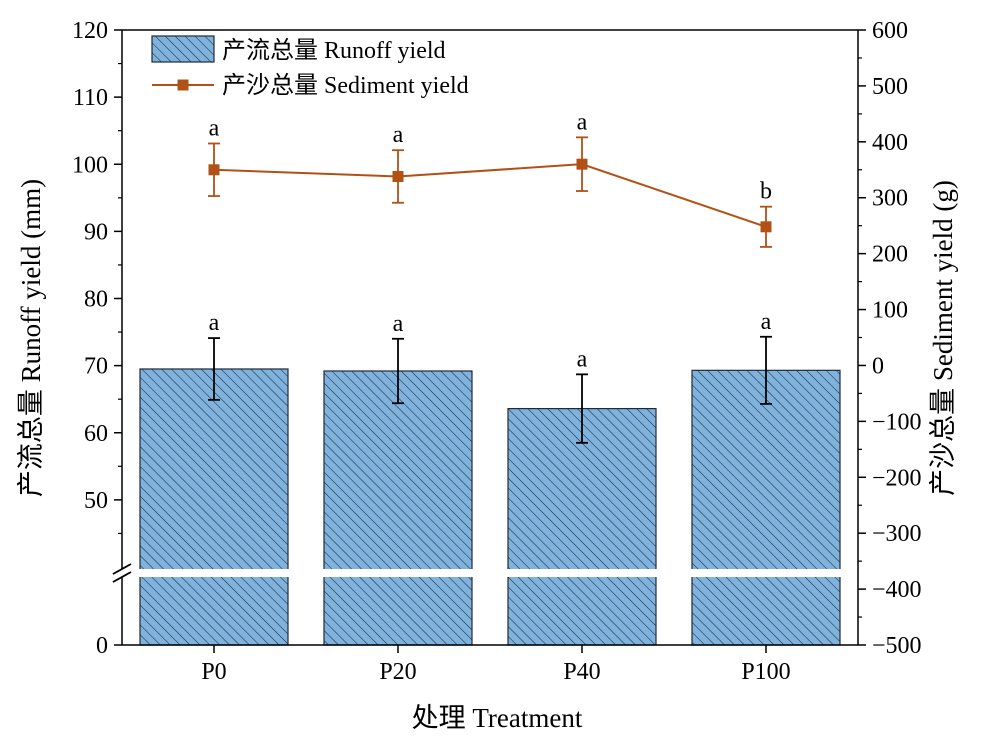 This screenshot has height=752, width=983. Describe the element at coordinates (96, 434) in the screenshot. I see `left-tick-label: 60` at that location.